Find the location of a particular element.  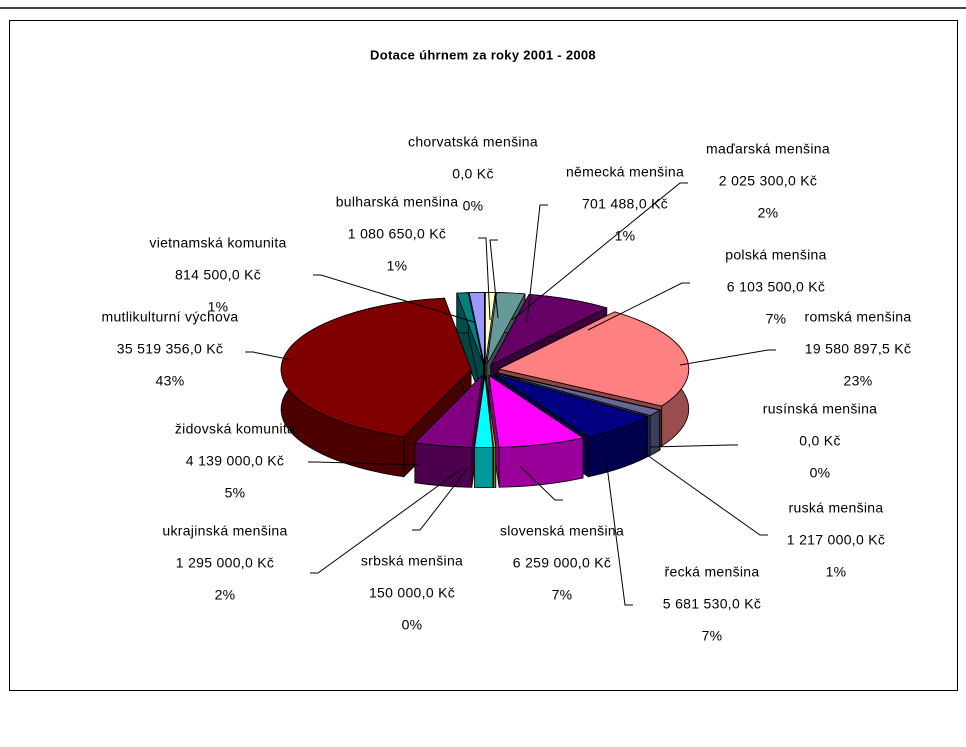

percent-label: 23% is located at coordinates (858, 381).